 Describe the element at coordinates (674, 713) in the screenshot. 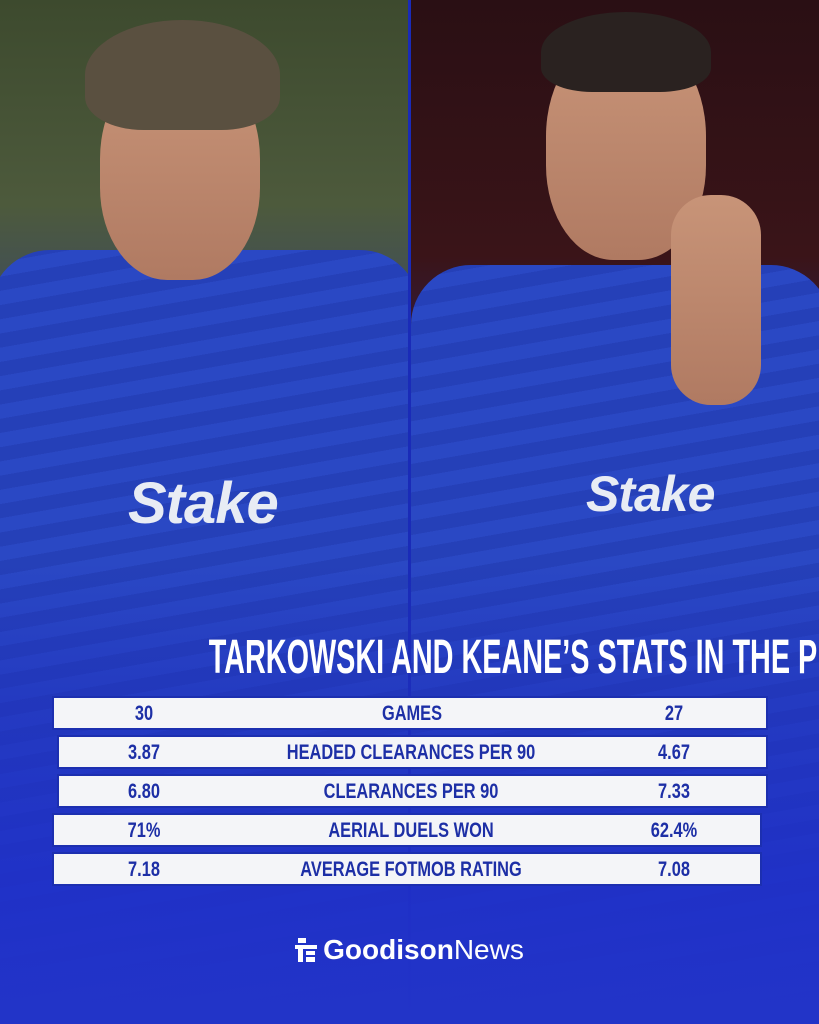

I see `keane-value: 27` at that location.